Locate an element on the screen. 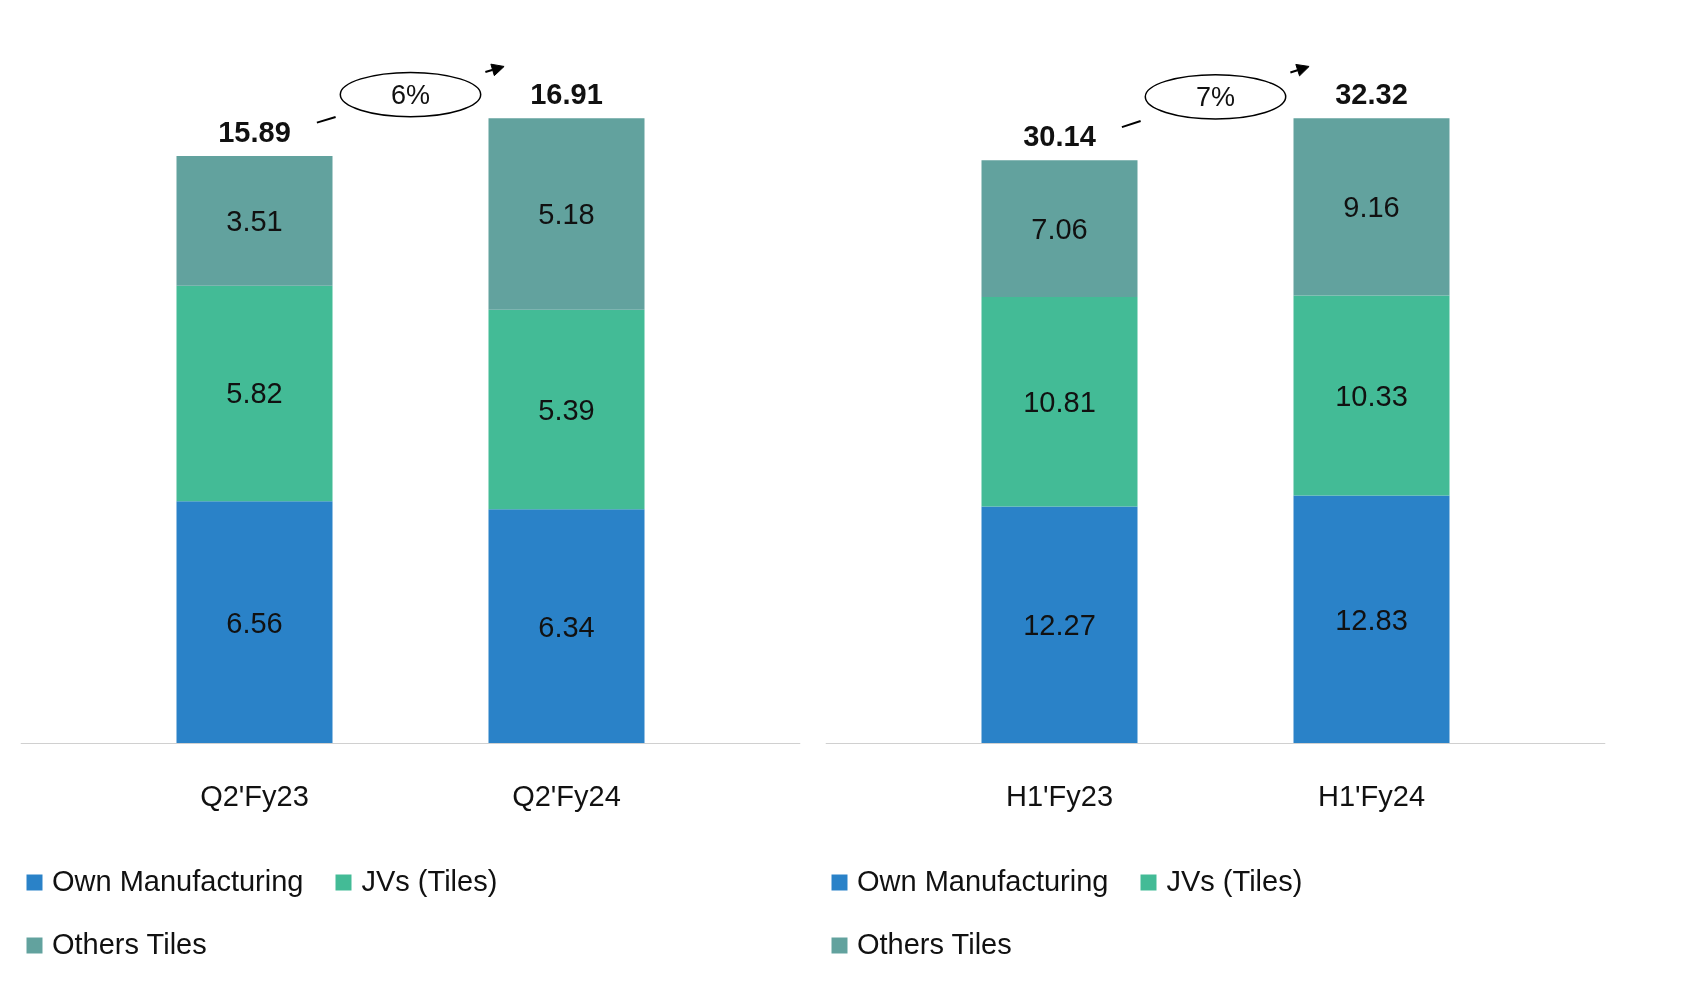 The width and height of the screenshot is (1700, 994). text: 6% is located at coordinates (410, 94).